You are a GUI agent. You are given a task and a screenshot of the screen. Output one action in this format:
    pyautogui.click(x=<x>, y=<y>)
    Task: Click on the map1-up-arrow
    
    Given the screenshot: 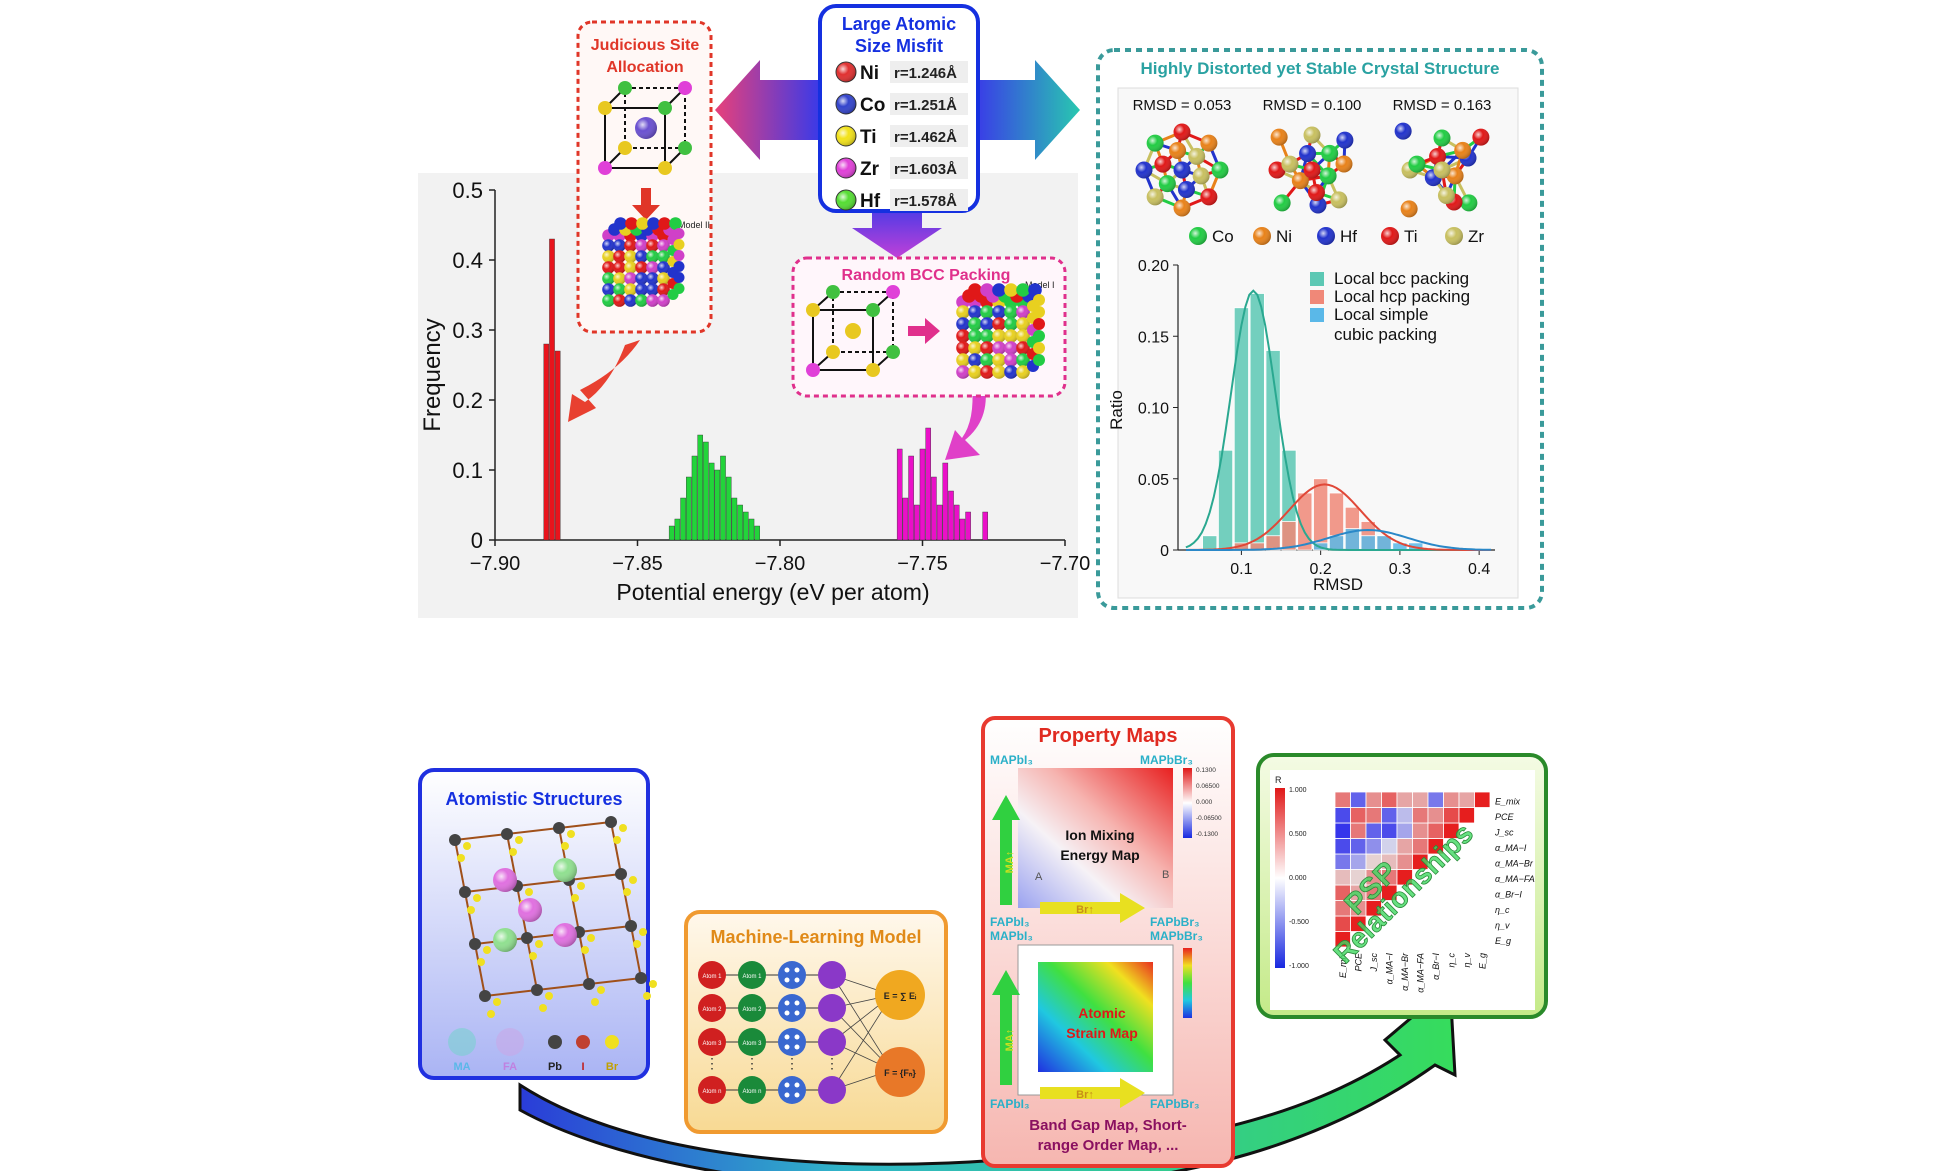 What is the action you would take?
    pyautogui.click(x=1006, y=850)
    